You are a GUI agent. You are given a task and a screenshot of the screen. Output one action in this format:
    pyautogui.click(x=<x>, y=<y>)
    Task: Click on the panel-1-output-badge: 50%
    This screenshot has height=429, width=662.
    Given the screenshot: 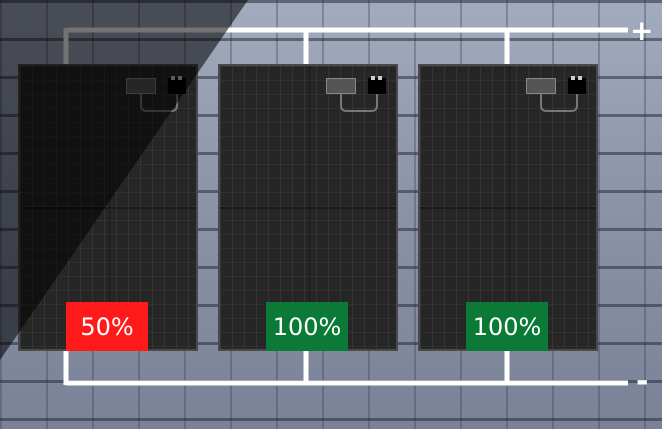 What is the action you would take?
    pyautogui.click(x=107, y=326)
    